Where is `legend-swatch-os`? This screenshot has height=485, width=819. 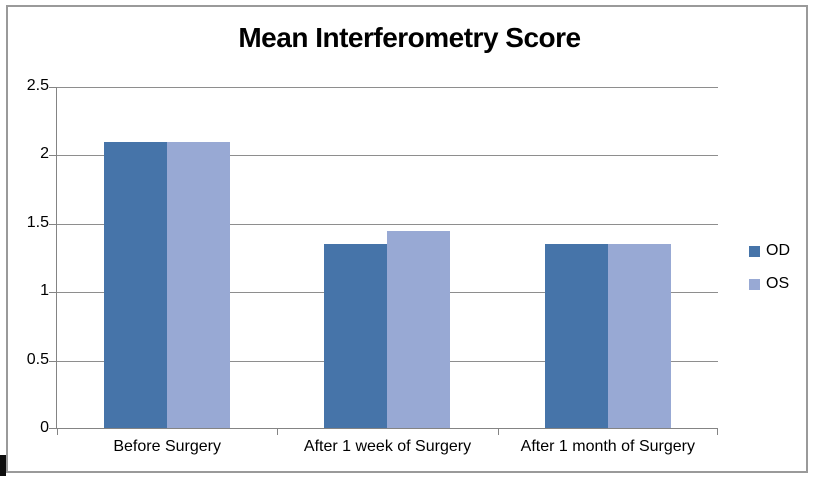
legend-swatch-os is located at coordinates (754, 284).